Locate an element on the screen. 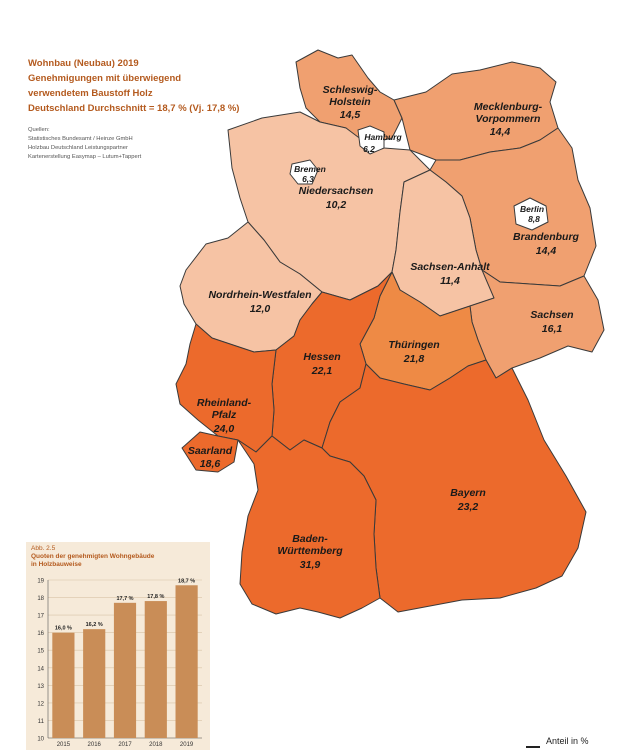 This screenshot has height=750, width=633. chart-y-tick-label: 19 is located at coordinates (40, 582).